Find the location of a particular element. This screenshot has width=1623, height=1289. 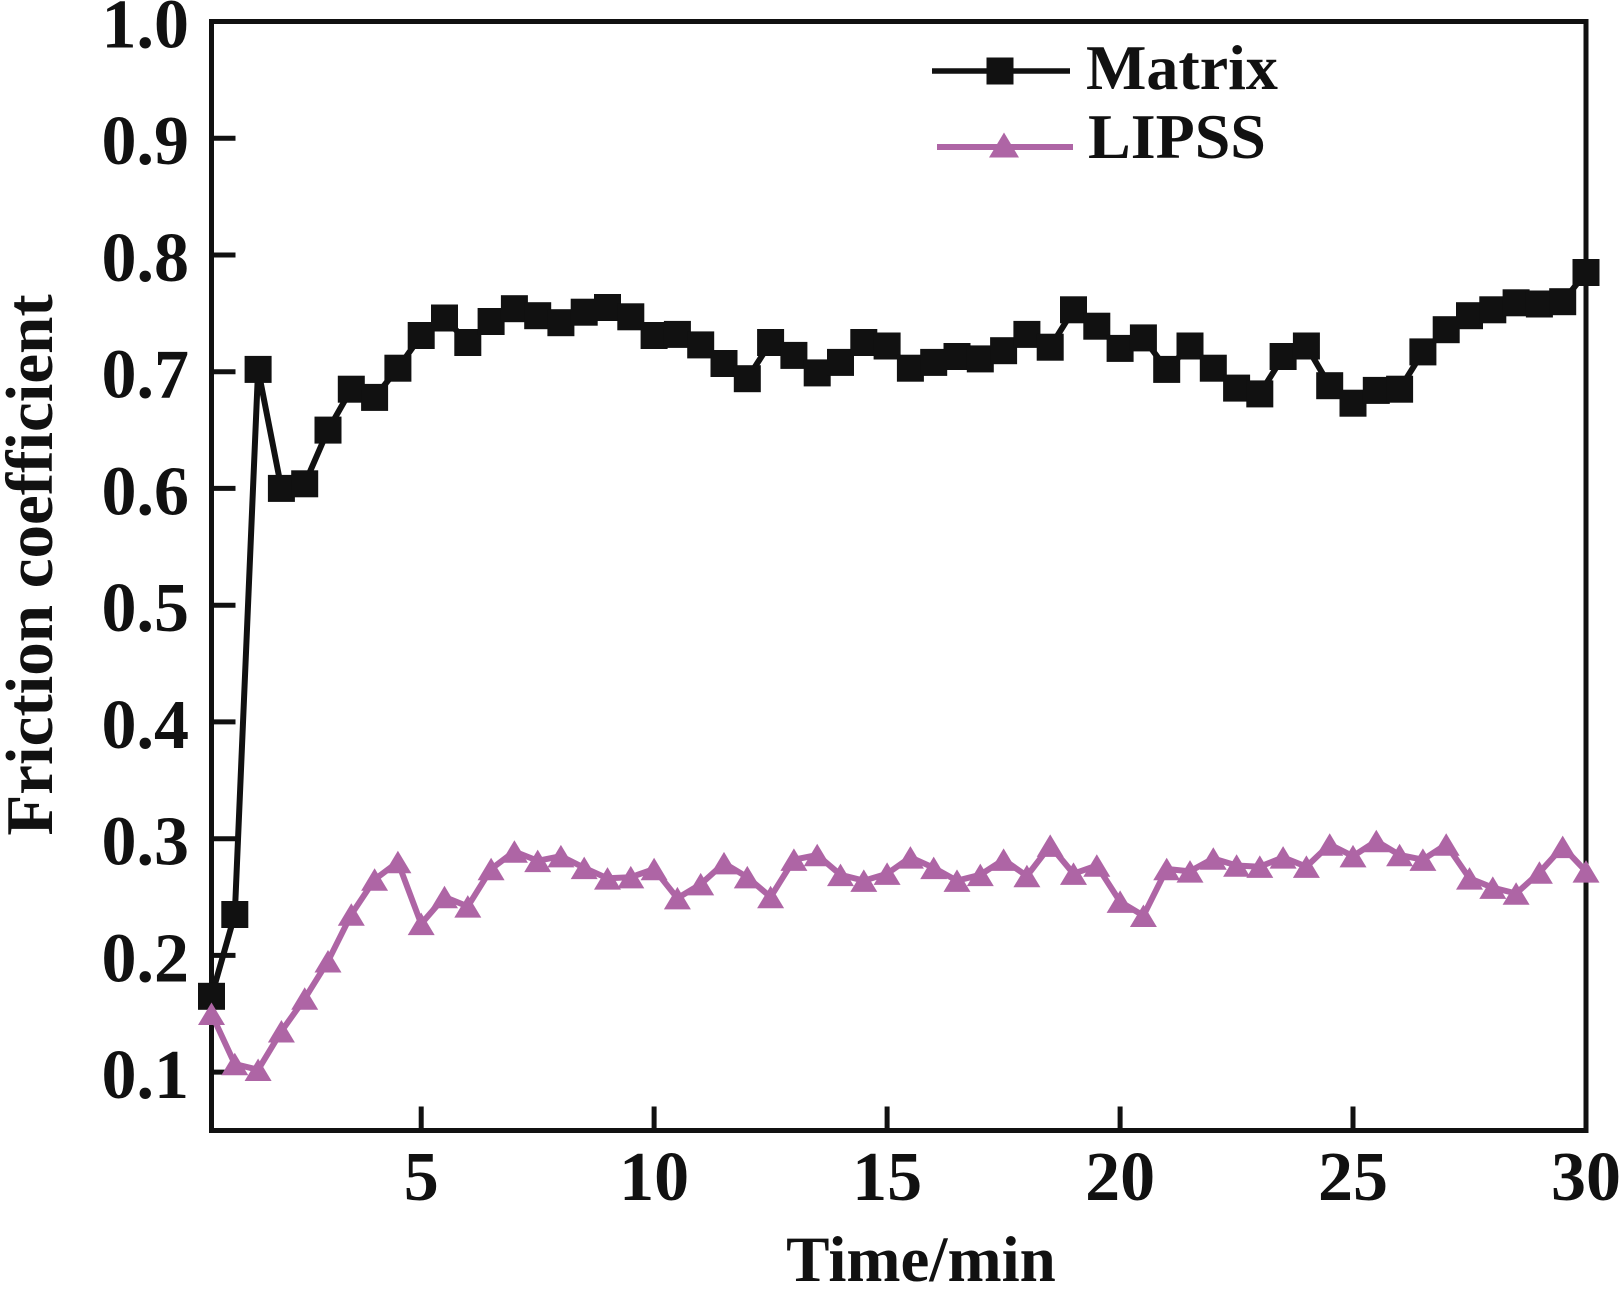

svg-text: Friction coefficient is located at coordinates (33, 565).